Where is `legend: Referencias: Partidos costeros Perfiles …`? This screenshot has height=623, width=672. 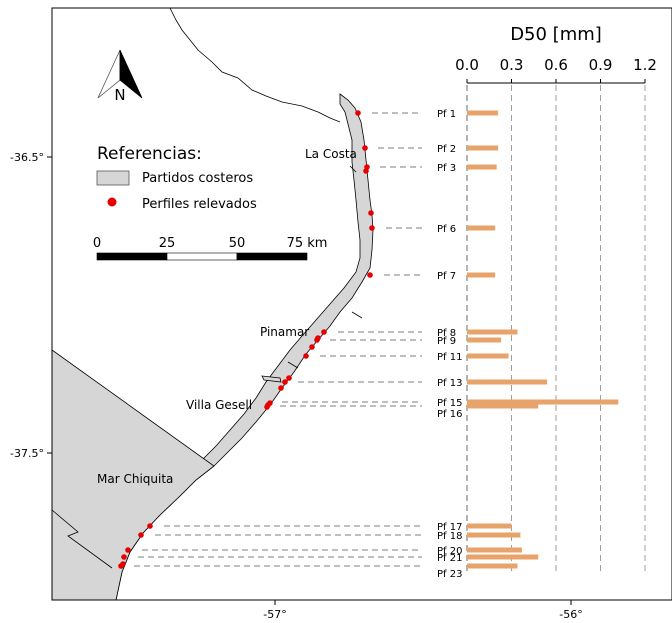 legend: Referencias: Partidos costeros Perfiles … is located at coordinates (176, 178).